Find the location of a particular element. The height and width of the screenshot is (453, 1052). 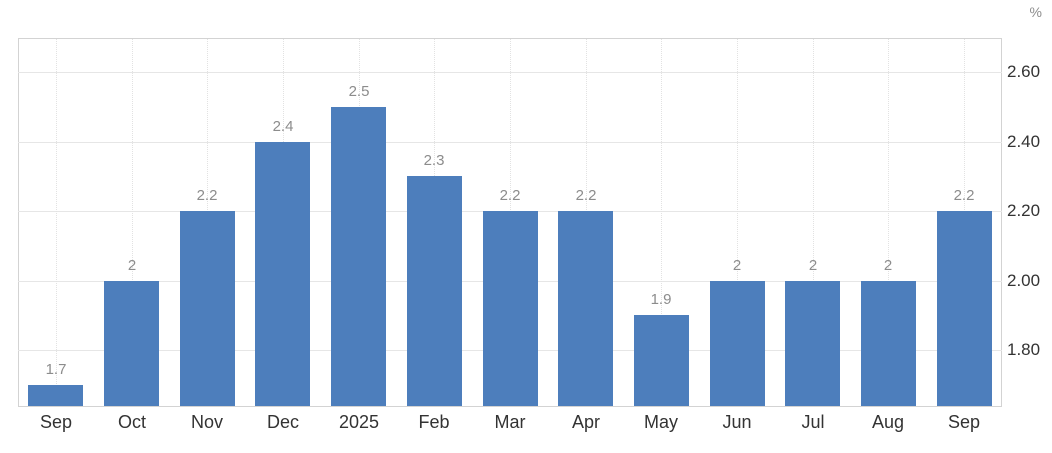

bar-value-label: 2.4 is located at coordinates (283, 126).